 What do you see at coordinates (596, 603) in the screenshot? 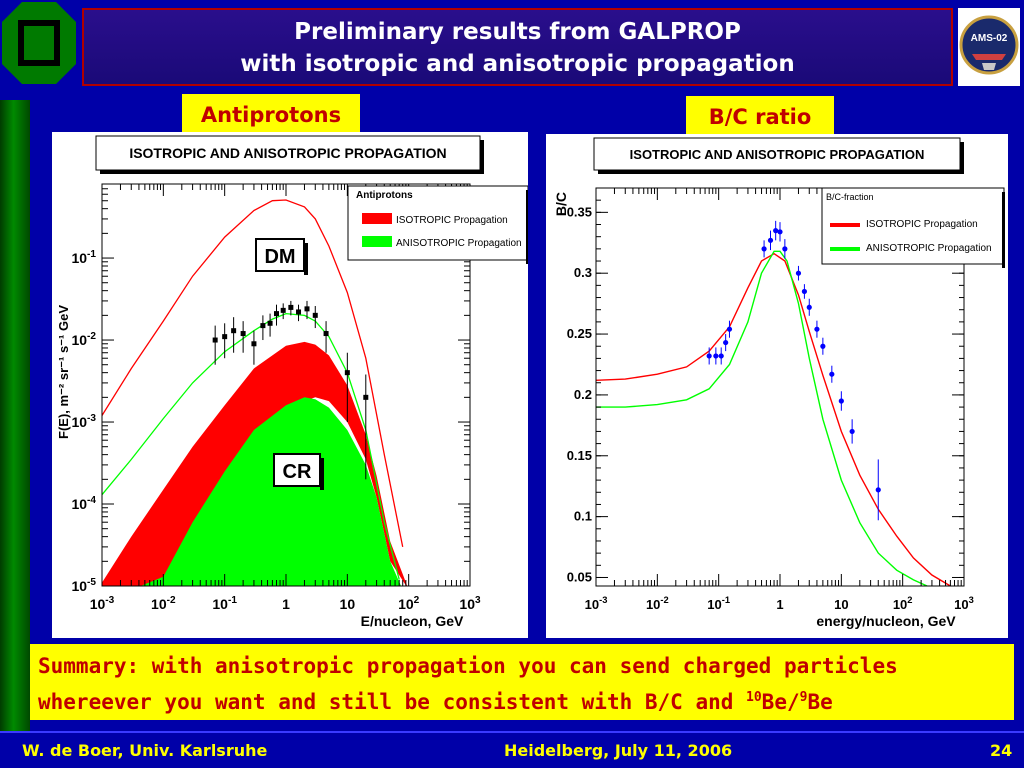
I see `x-tick-label: 10⁻³` at bounding box center [596, 603].